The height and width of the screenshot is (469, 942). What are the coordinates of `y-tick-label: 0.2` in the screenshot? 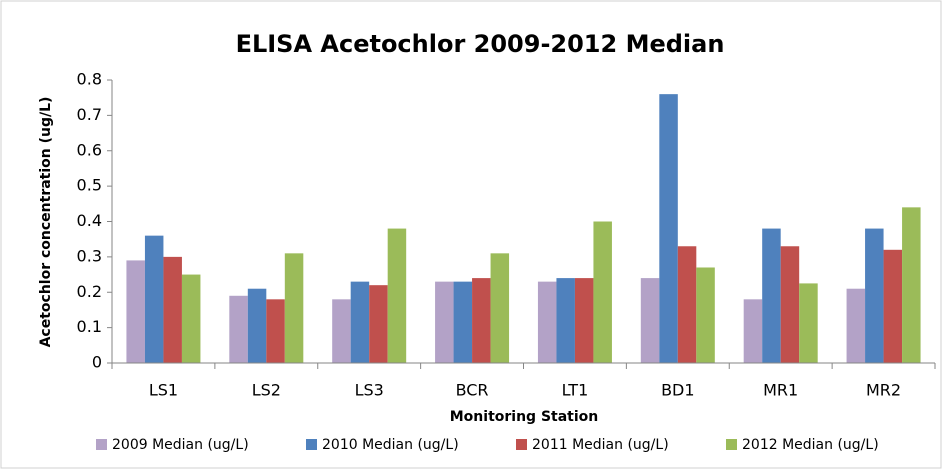 It's located at (89, 291).